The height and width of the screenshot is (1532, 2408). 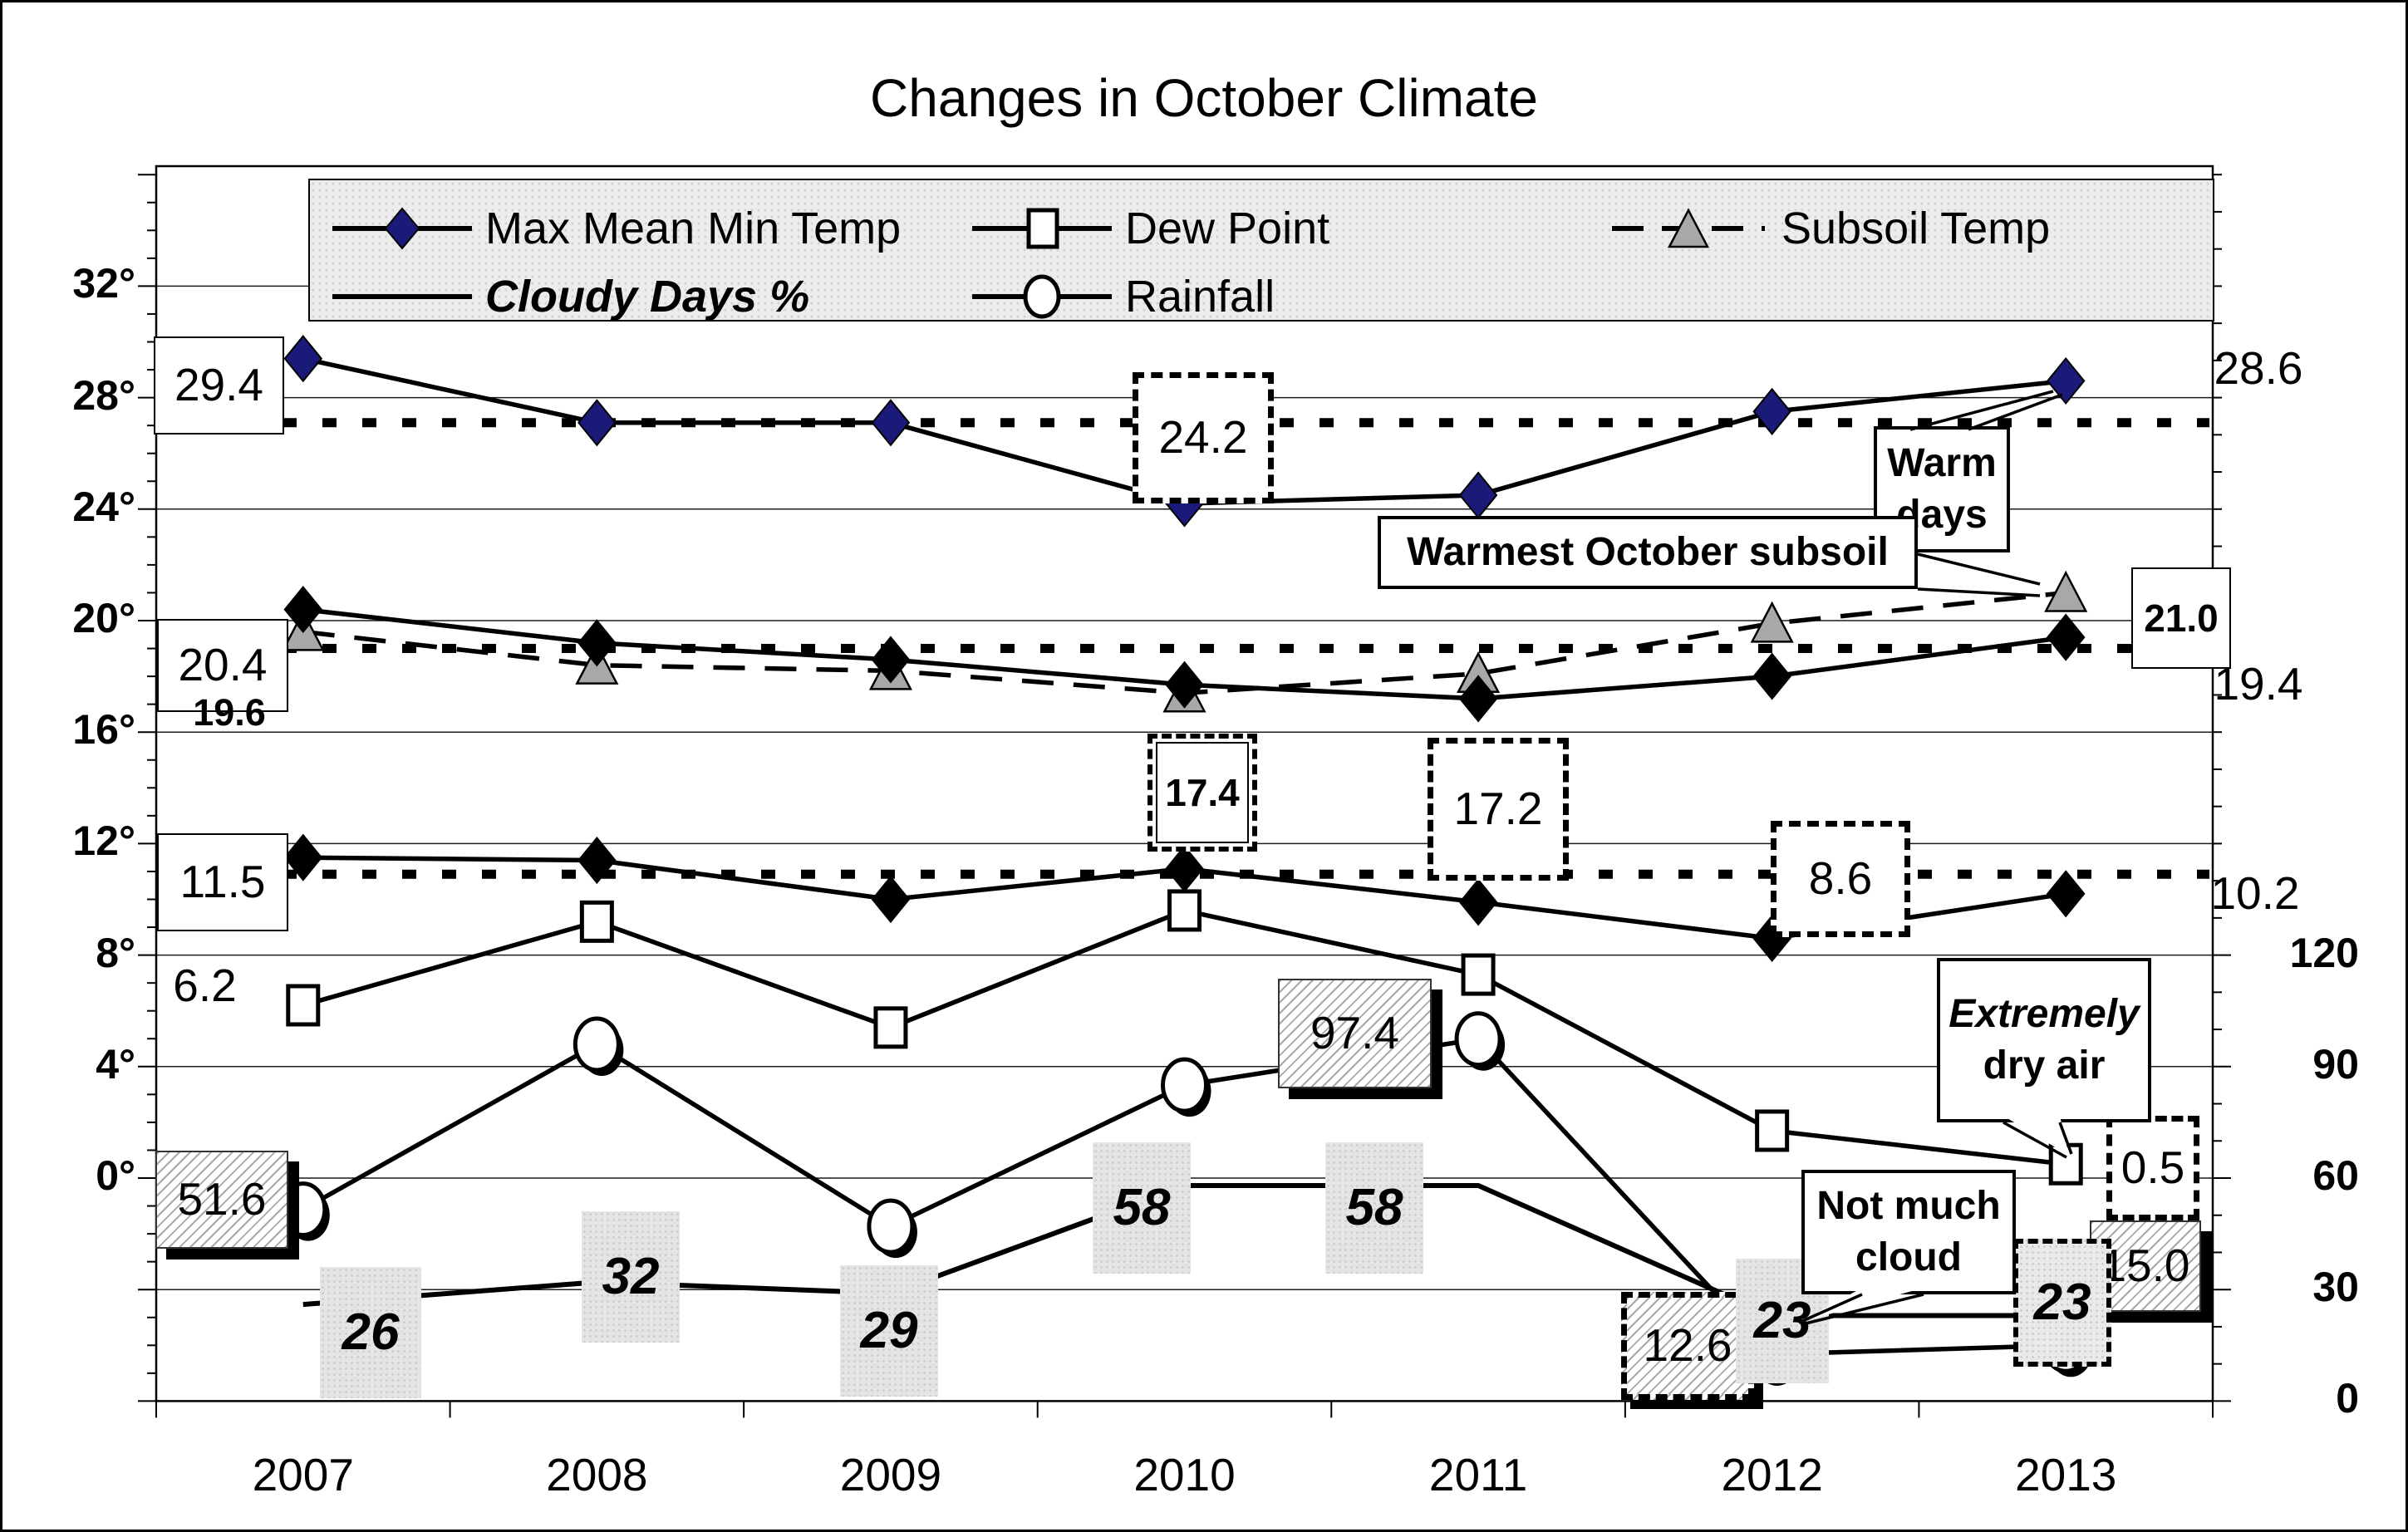 I want to click on callout-warmest-subsoil: Warmest October subsoil, so click(x=1648, y=552).